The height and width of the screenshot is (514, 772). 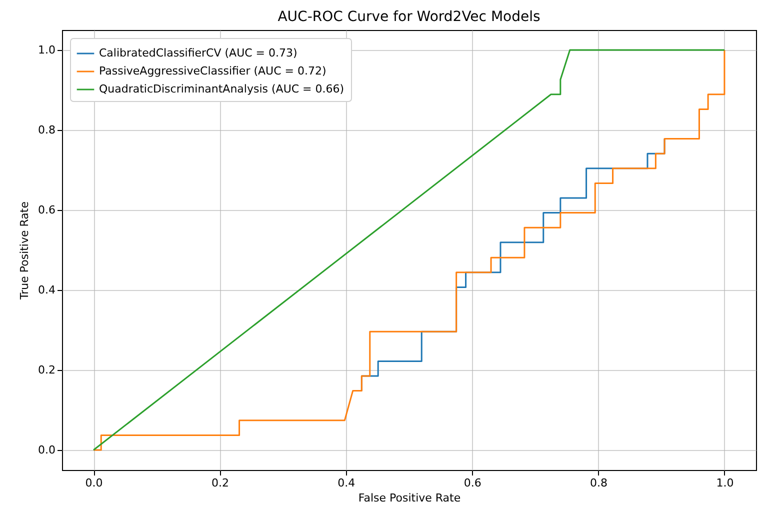 I want to click on y-tick-label: 0.4, so click(x=47, y=290).